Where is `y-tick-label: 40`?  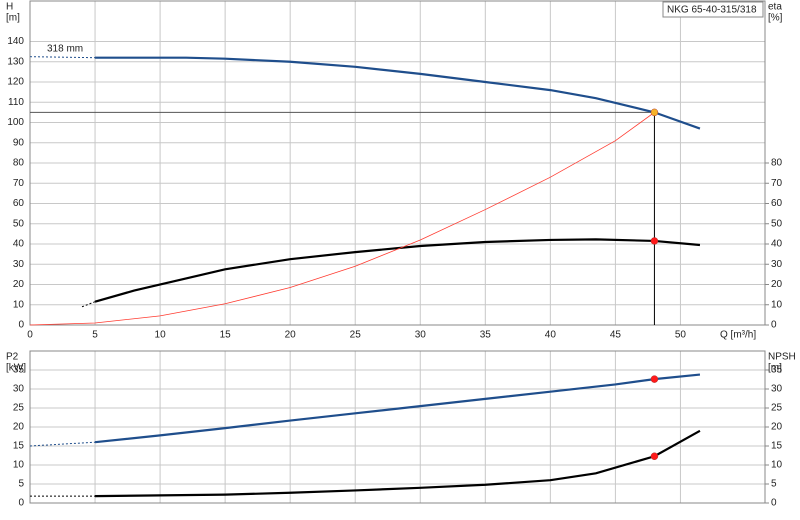
y-tick-label: 40 is located at coordinates (19, 244).